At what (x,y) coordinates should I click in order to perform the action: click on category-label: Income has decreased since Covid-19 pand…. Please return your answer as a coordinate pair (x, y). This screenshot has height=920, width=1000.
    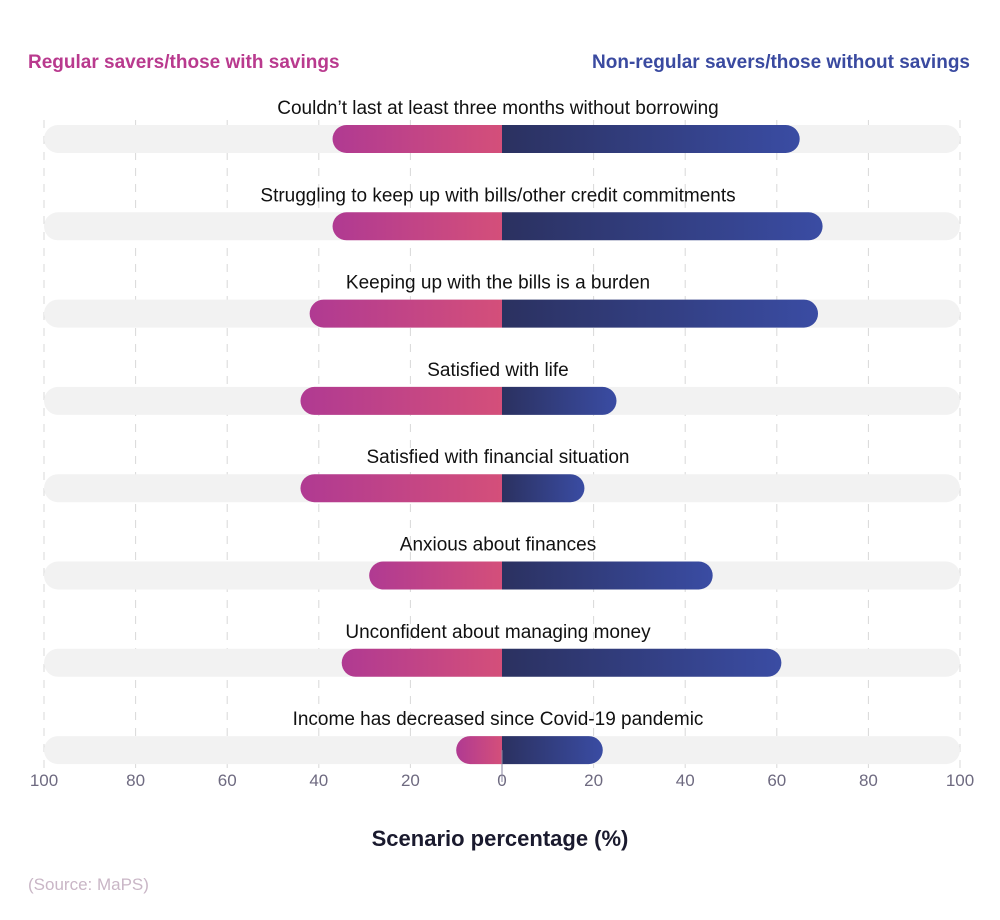
    Looking at the image, I should click on (498, 719).